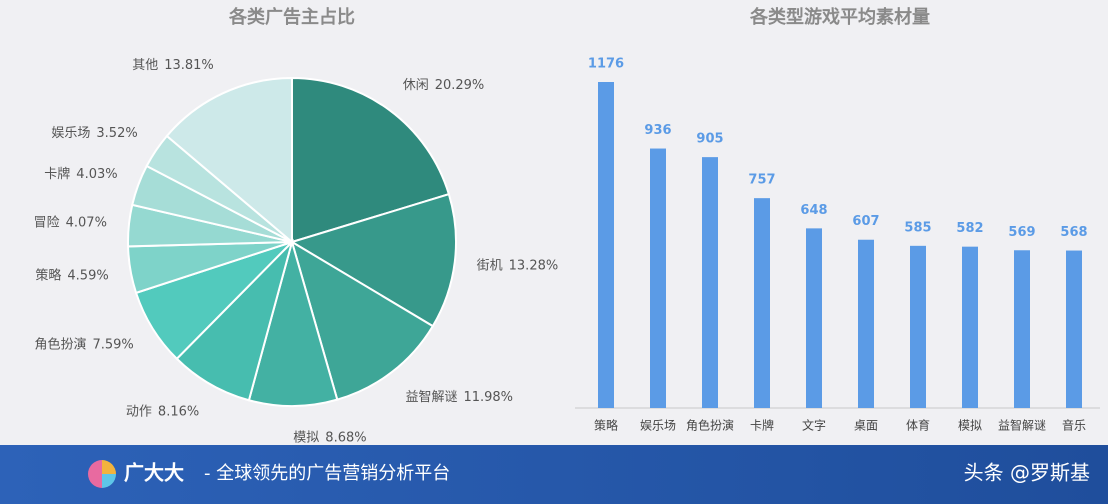 This screenshot has width=1108, height=504. Describe the element at coordinates (431, 396) in the screenshot. I see `pie-label-name: 益智解谜` at that location.